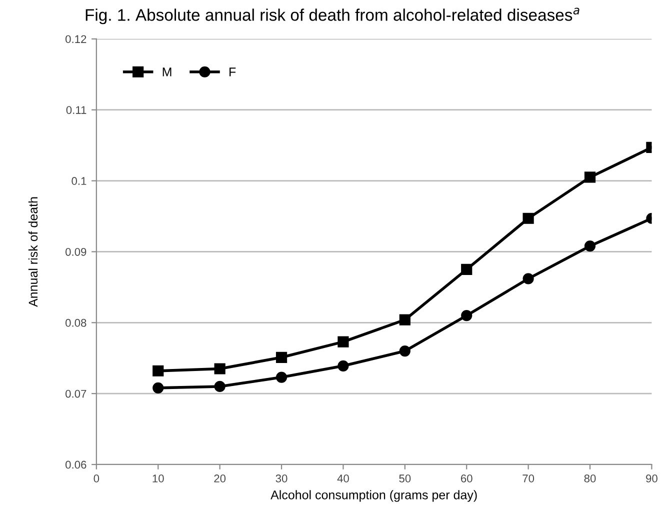 This screenshot has width=665, height=519. I want to click on y-tick-label: 0.1, so click(79, 181).